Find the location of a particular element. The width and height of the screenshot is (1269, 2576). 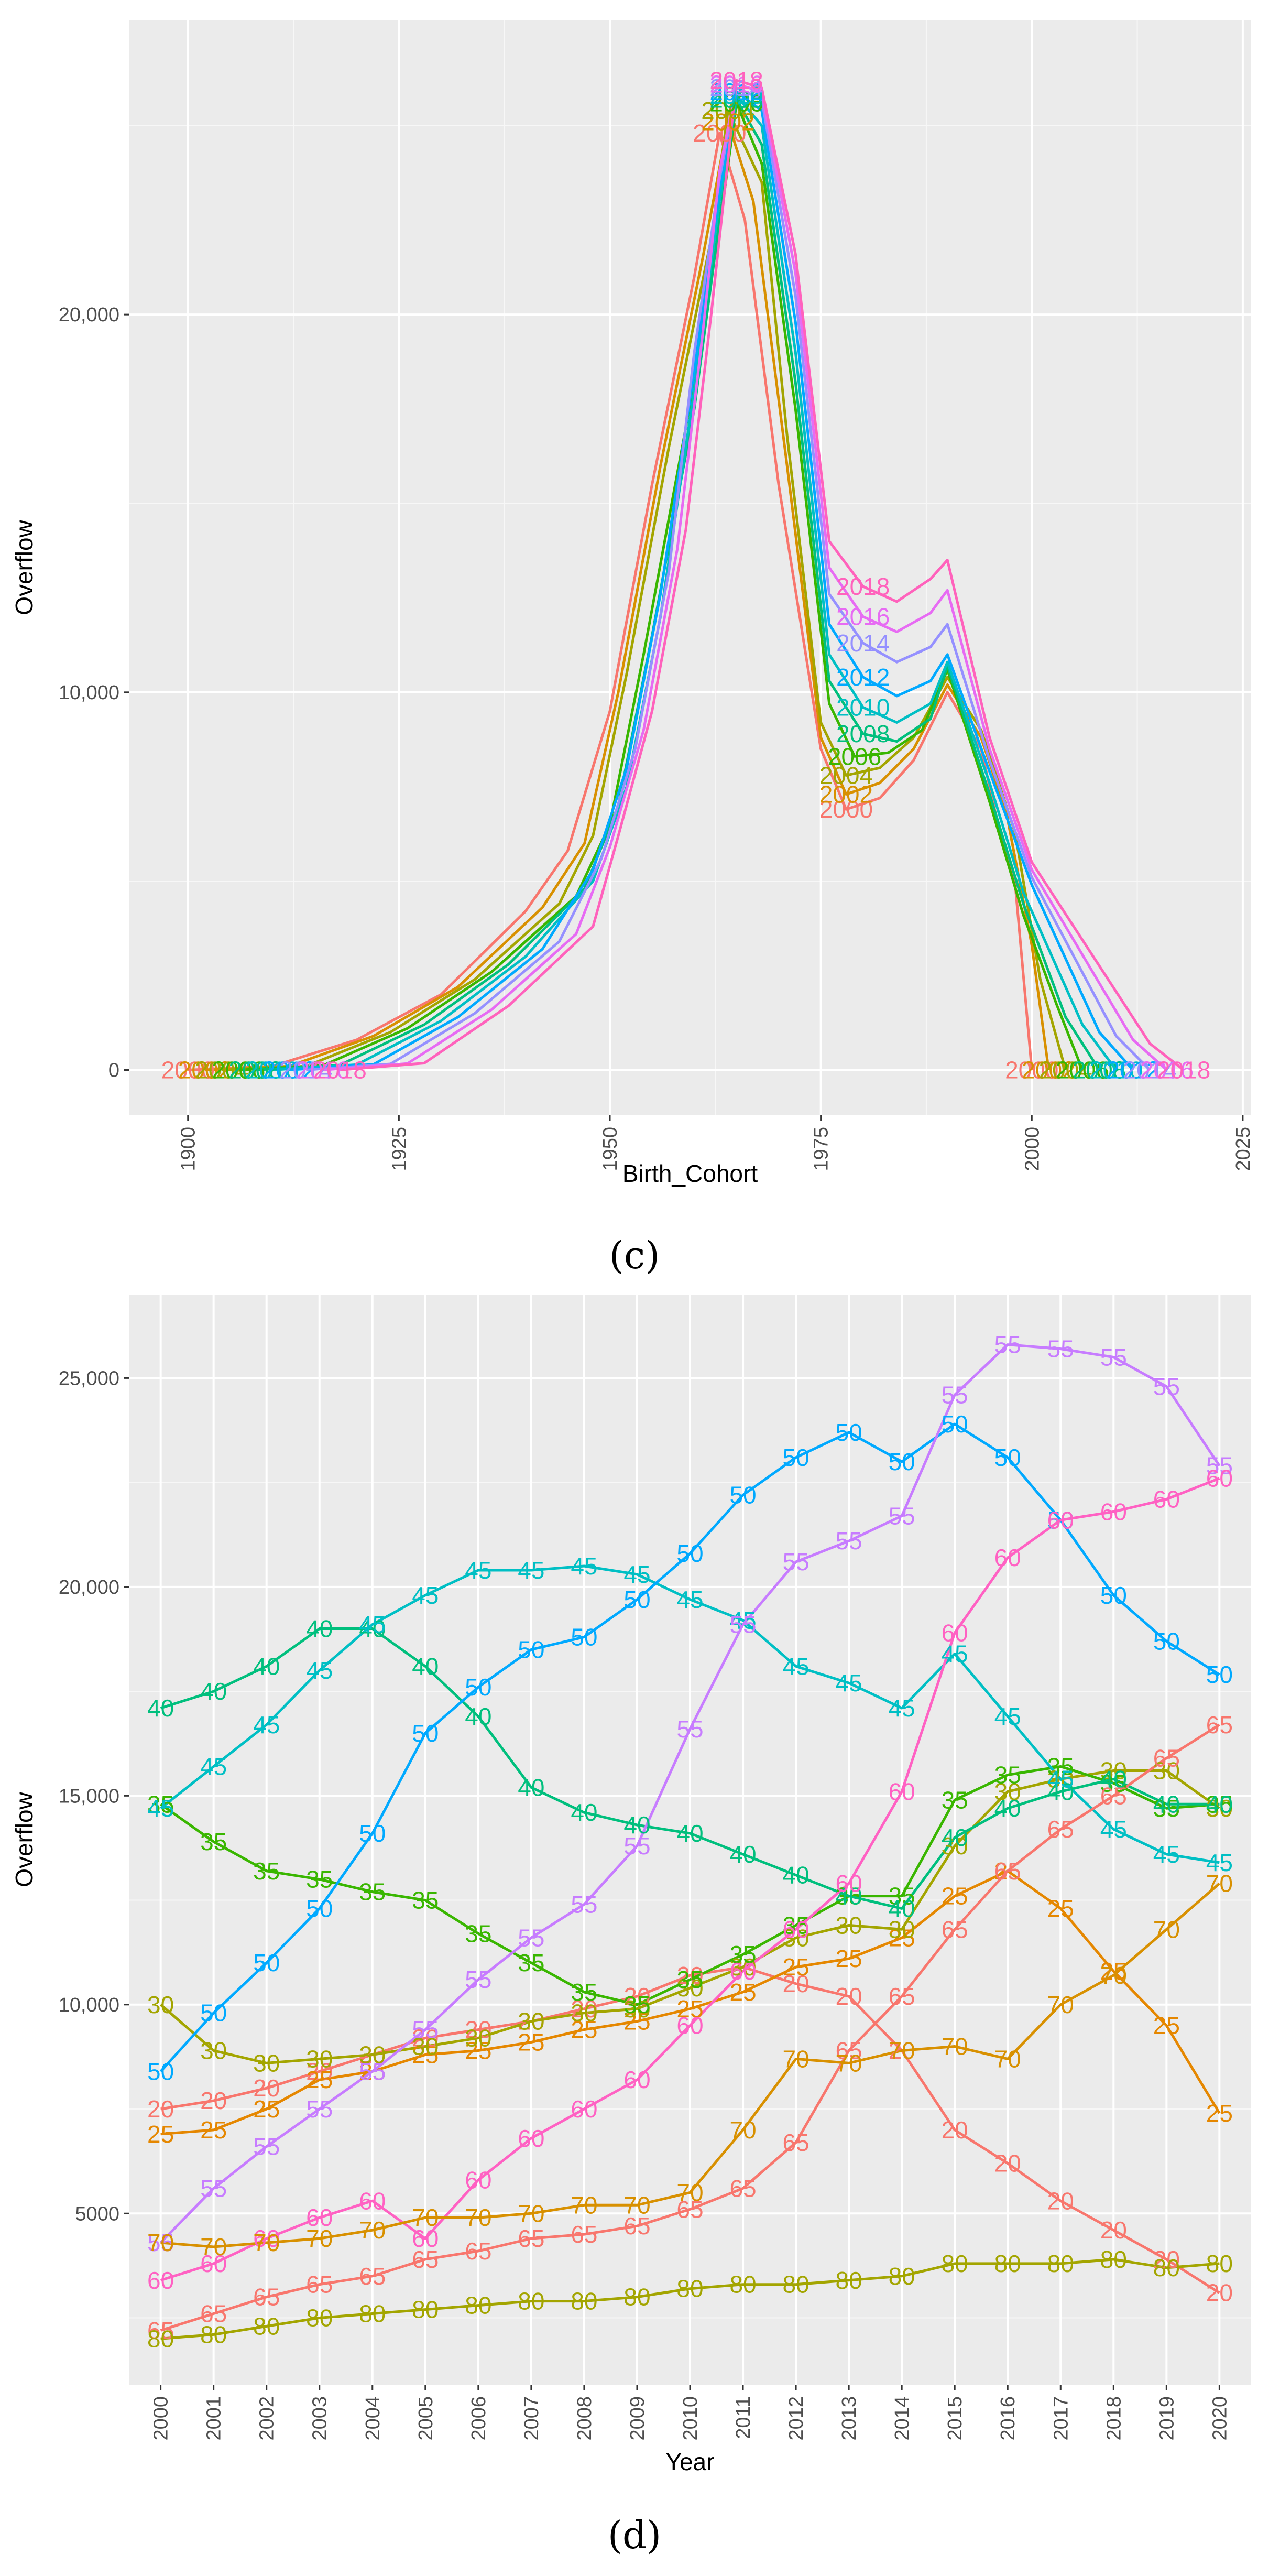

series-label-2010: 2010 is located at coordinates (272, 1070).